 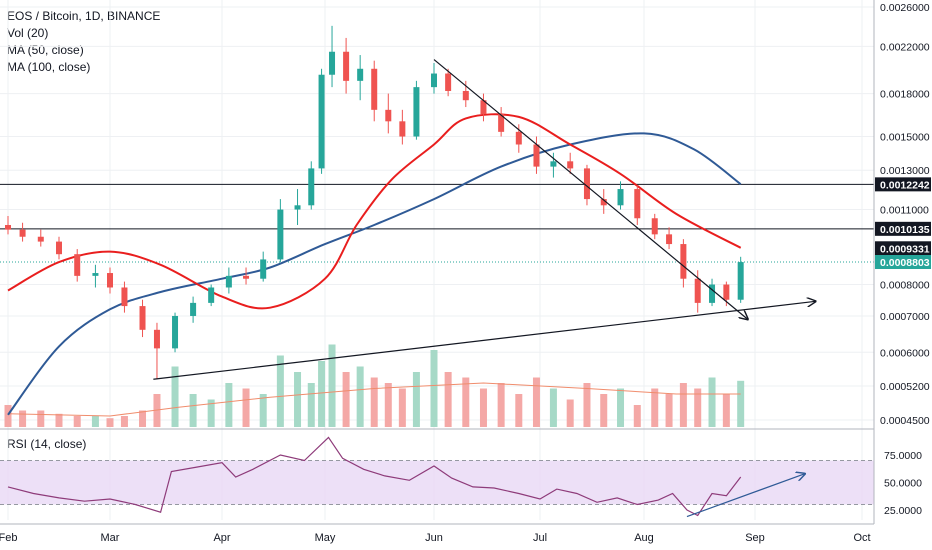 I want to click on trend-line, so click(x=484, y=340).